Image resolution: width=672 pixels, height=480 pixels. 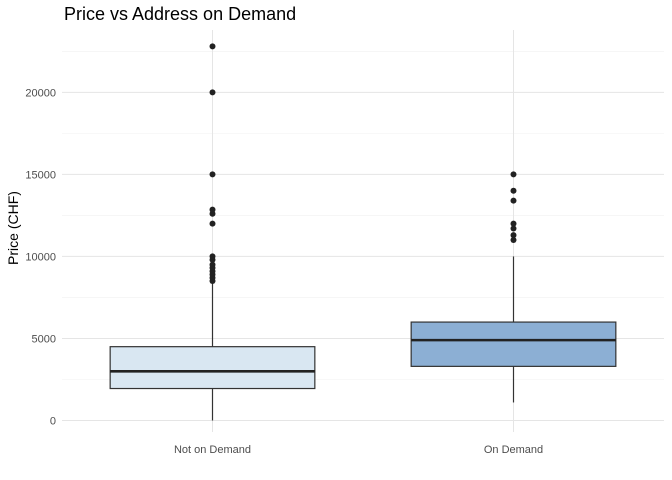 What do you see at coordinates (513, 450) in the screenshot?
I see `x-tick-label: On Demand` at bounding box center [513, 450].